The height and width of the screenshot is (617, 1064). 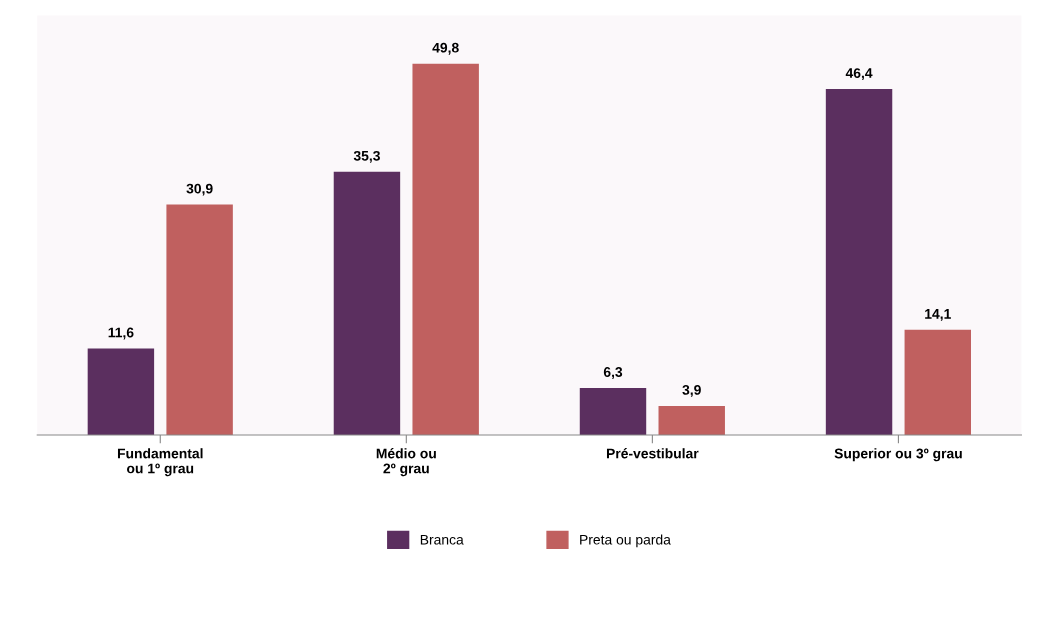 I want to click on legend-label: Preta ou parda, so click(x=625, y=541).